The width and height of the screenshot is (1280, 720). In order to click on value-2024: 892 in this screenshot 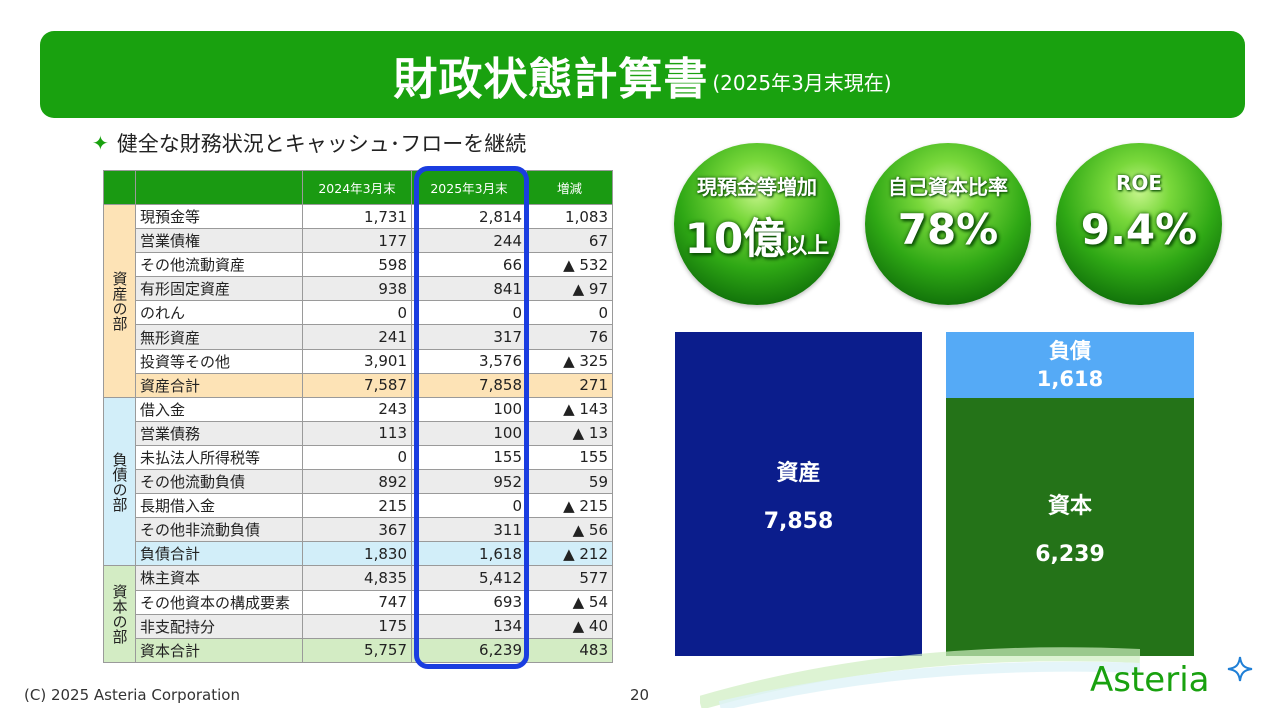, I will do `click(357, 482)`.